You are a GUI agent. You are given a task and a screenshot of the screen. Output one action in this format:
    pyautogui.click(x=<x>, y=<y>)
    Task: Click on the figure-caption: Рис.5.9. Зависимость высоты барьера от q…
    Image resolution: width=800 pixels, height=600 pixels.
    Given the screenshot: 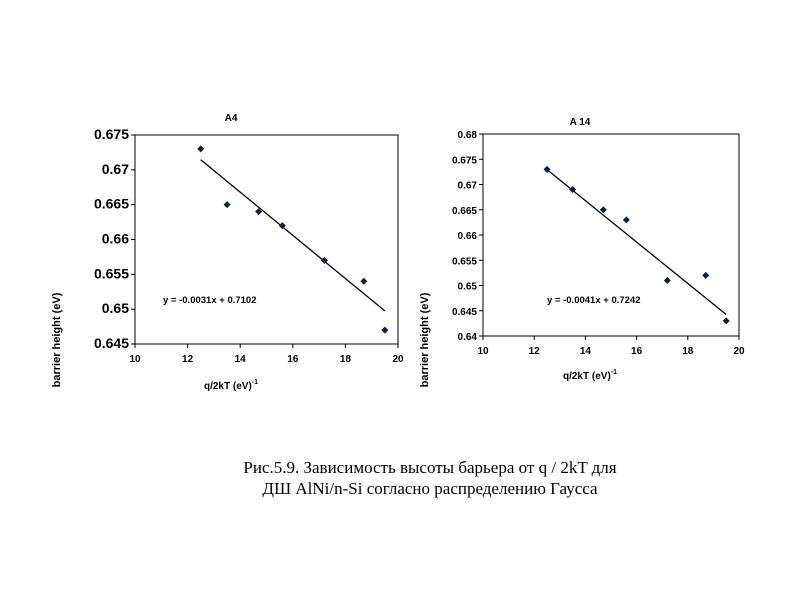 What is the action you would take?
    pyautogui.click(x=430, y=478)
    